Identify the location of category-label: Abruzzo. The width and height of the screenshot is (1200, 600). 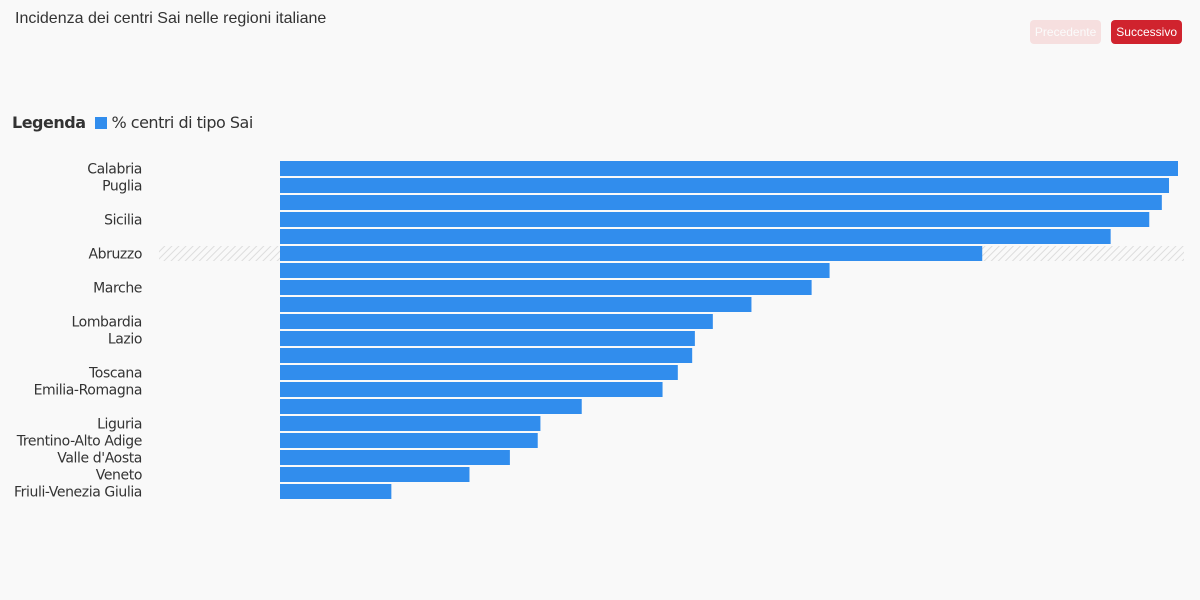
(115, 255).